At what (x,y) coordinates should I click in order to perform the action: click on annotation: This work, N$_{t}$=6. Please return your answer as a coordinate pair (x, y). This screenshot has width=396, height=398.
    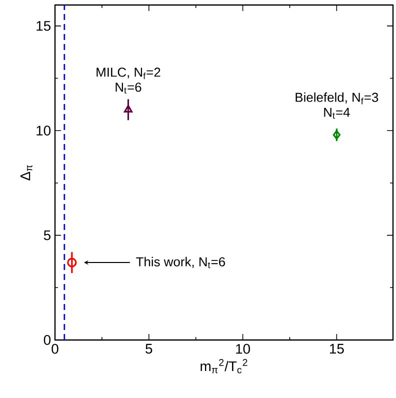
    Looking at the image, I should click on (180, 262).